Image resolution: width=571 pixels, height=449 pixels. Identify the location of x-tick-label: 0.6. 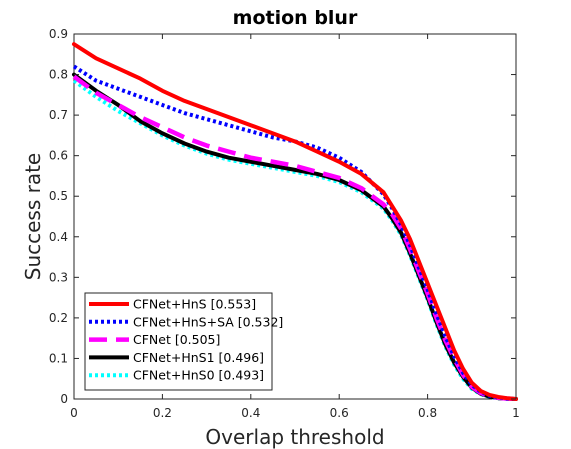
(339, 413).